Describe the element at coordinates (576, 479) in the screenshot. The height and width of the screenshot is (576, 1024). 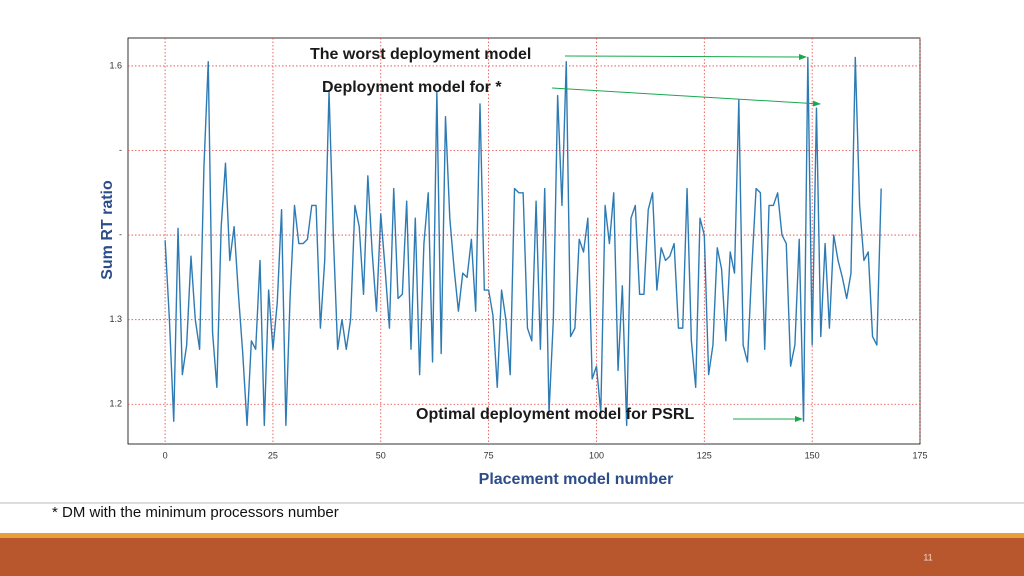
I see `x-axis-label: Placement model number` at that location.